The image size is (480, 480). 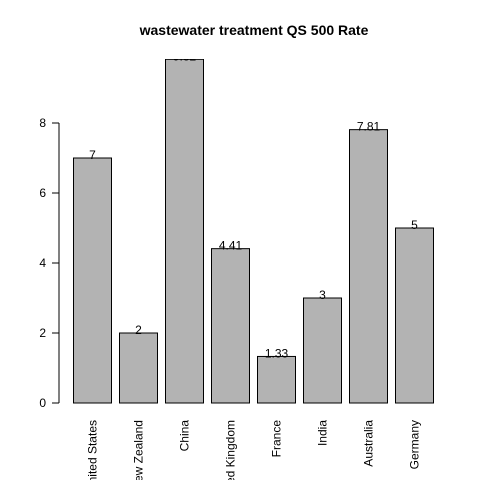 What do you see at coordinates (49, 263) in the screenshot?
I see `y-axis: 0 2 4 6 8` at bounding box center [49, 263].